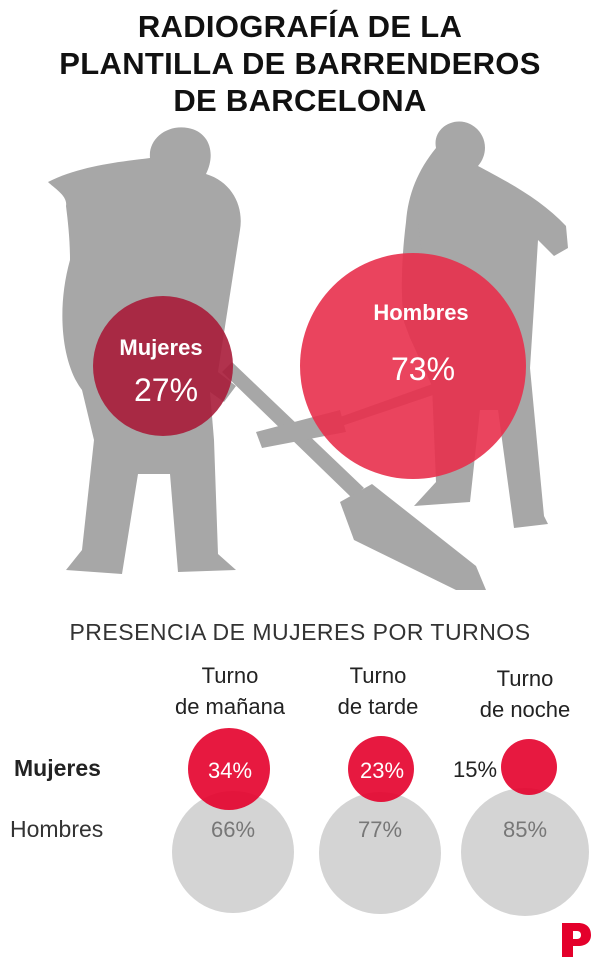 The height and width of the screenshot is (972, 600). Describe the element at coordinates (525, 678) in the screenshot. I see `shift-label-night-line1: Turno` at that location.